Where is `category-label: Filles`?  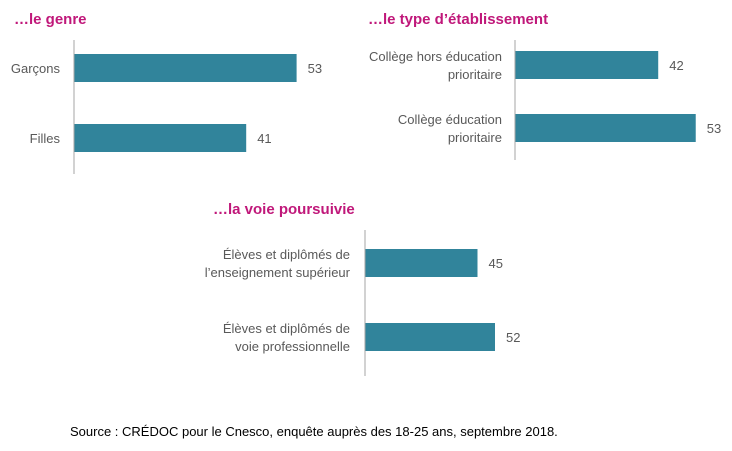
category-label: Filles is located at coordinates (45, 138).